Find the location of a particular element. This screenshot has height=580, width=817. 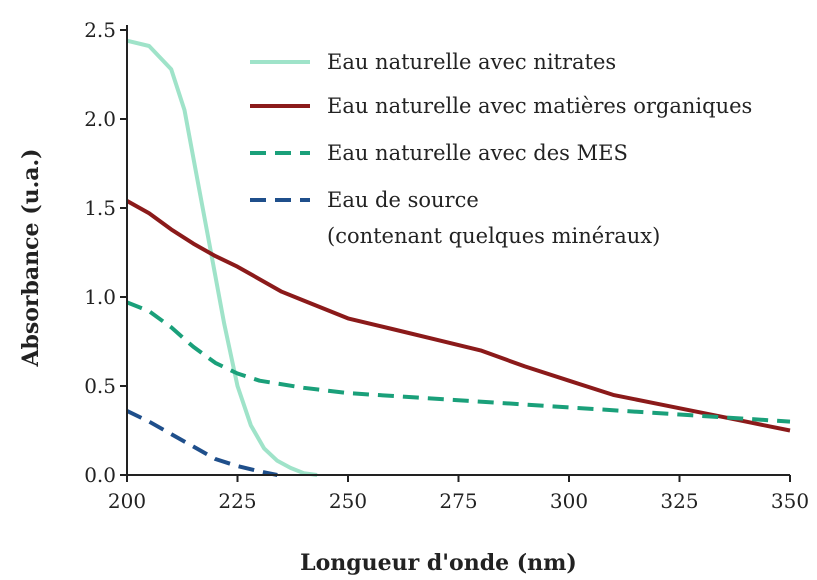

legend-label-4-line2: (contenant quelques minéraux) is located at coordinates (493, 236).